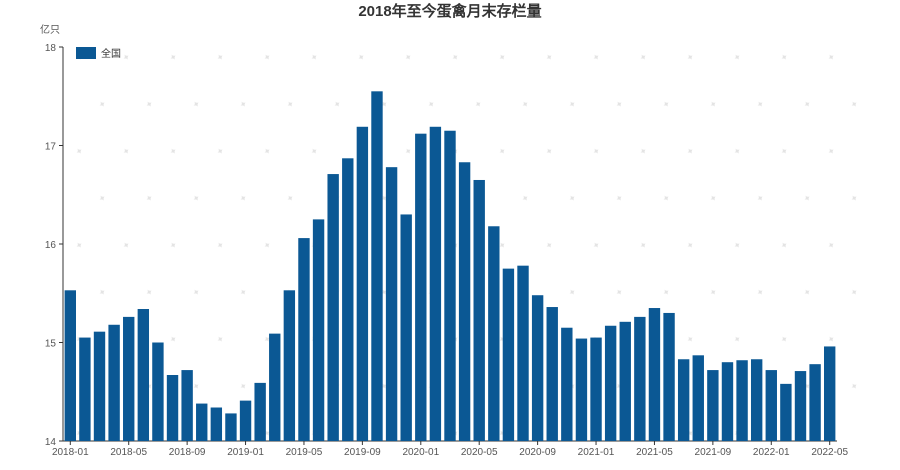 This screenshot has height=470, width=900. Describe the element at coordinates (479, 452) in the screenshot. I see `x-tick-label: 2020-05` at that location.